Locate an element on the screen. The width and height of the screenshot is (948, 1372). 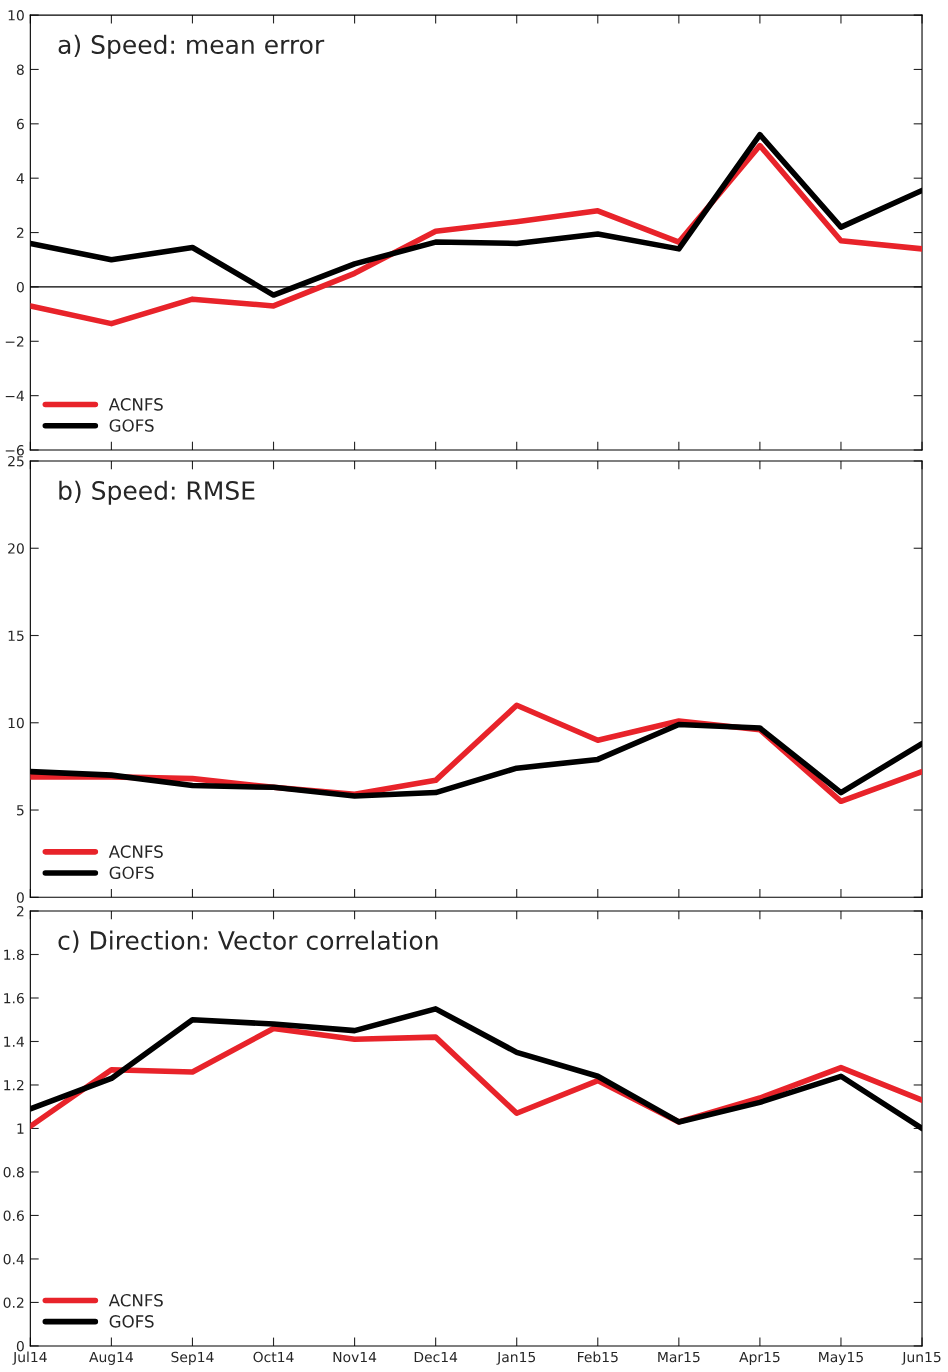
y-tick-label: 25 is located at coordinates (16, 461).